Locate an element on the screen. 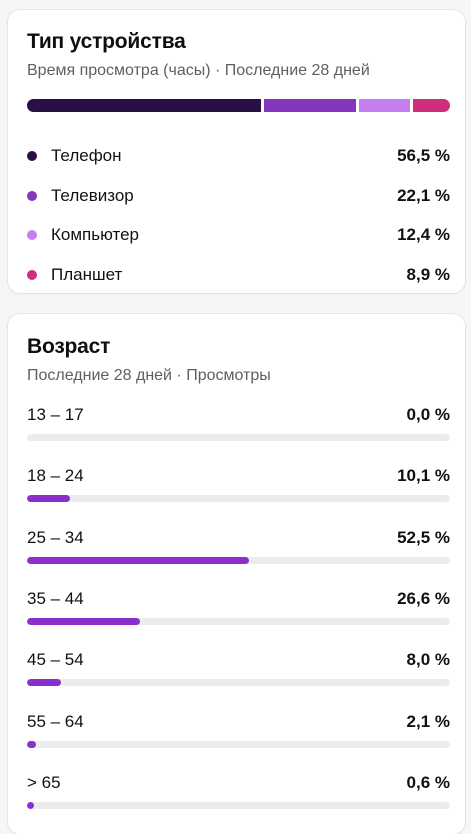  age-value-label: 0,6 % is located at coordinates (428, 782).